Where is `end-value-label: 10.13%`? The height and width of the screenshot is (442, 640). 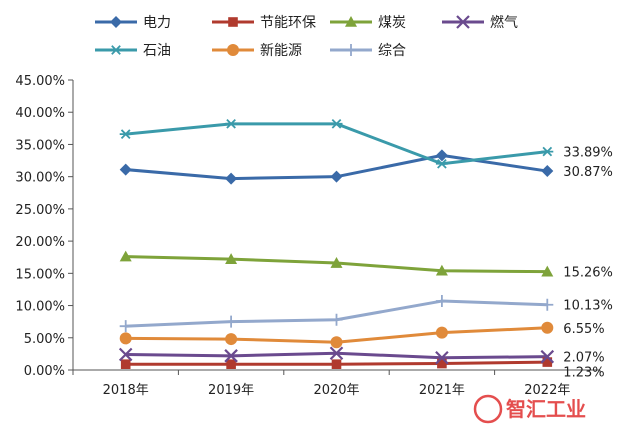
end-value-label: 10.13% is located at coordinates (588, 306).